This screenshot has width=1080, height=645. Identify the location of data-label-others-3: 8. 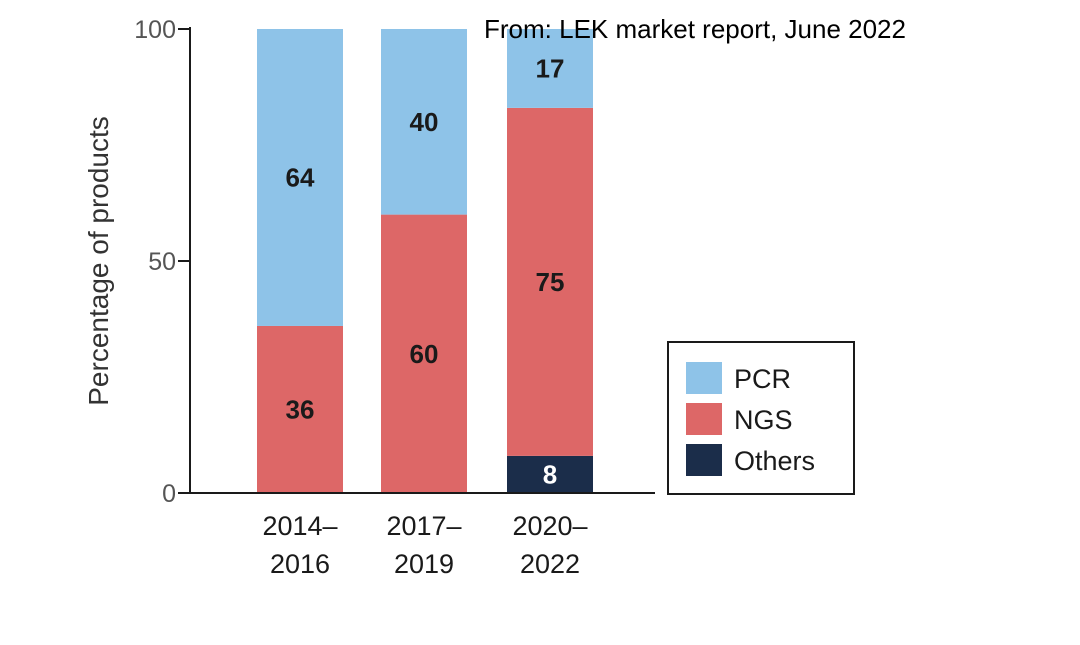
(550, 474).